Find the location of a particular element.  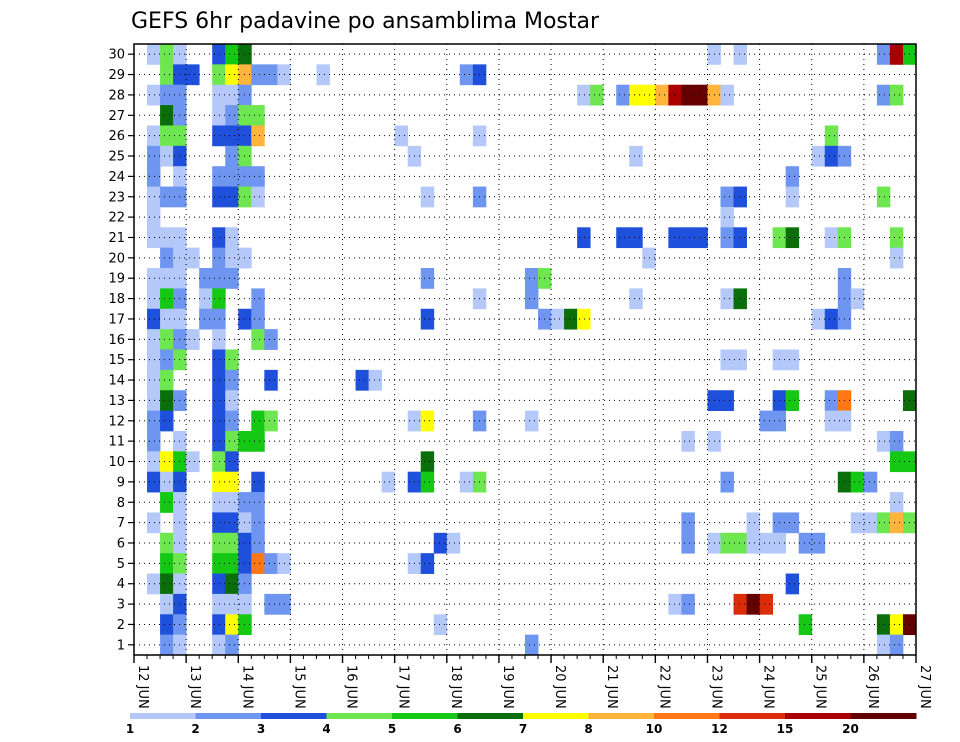

y-tick-label: 16 is located at coordinates (116, 340).